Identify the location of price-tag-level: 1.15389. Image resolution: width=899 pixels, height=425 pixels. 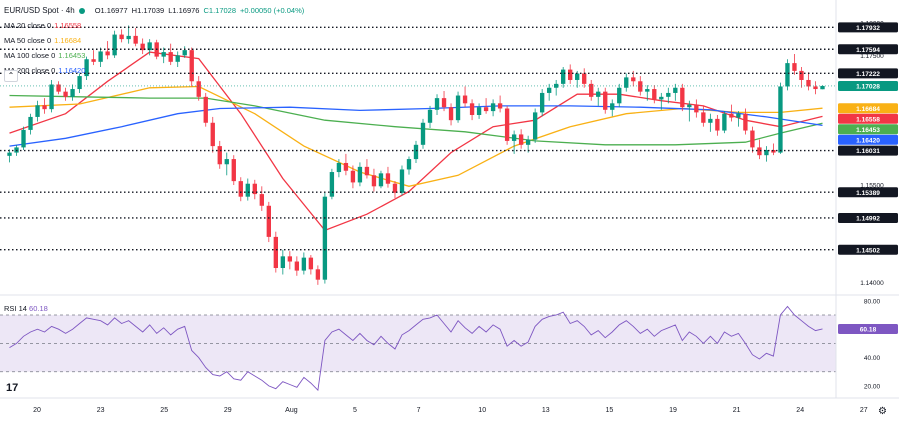
(868, 192).